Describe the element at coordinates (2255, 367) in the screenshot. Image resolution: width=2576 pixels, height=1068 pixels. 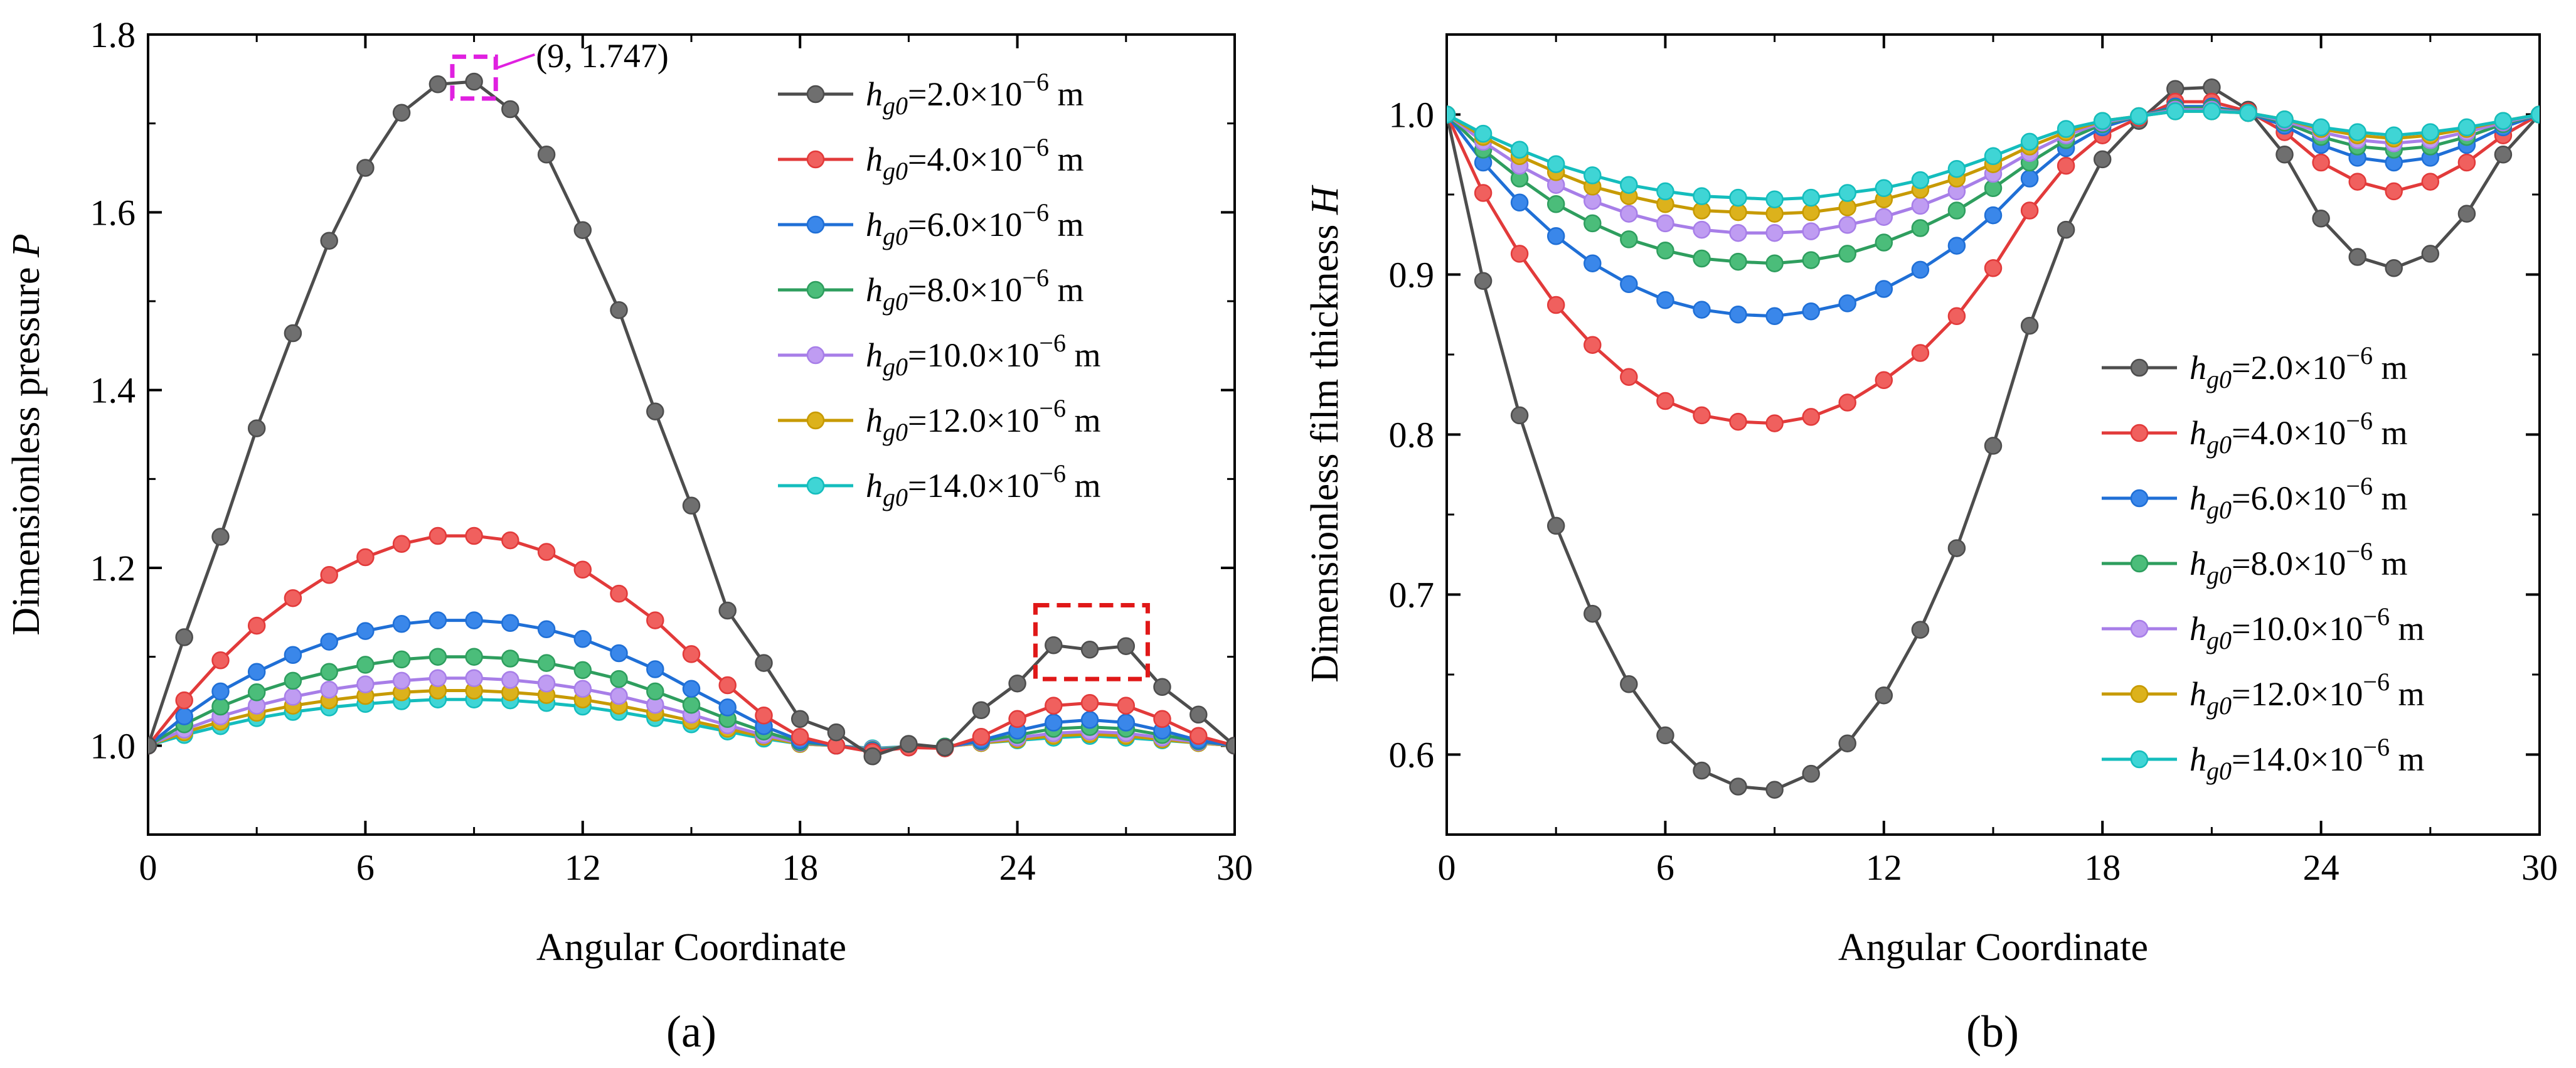
I see `legend-item: hg0=2.0×10−6 m` at that location.